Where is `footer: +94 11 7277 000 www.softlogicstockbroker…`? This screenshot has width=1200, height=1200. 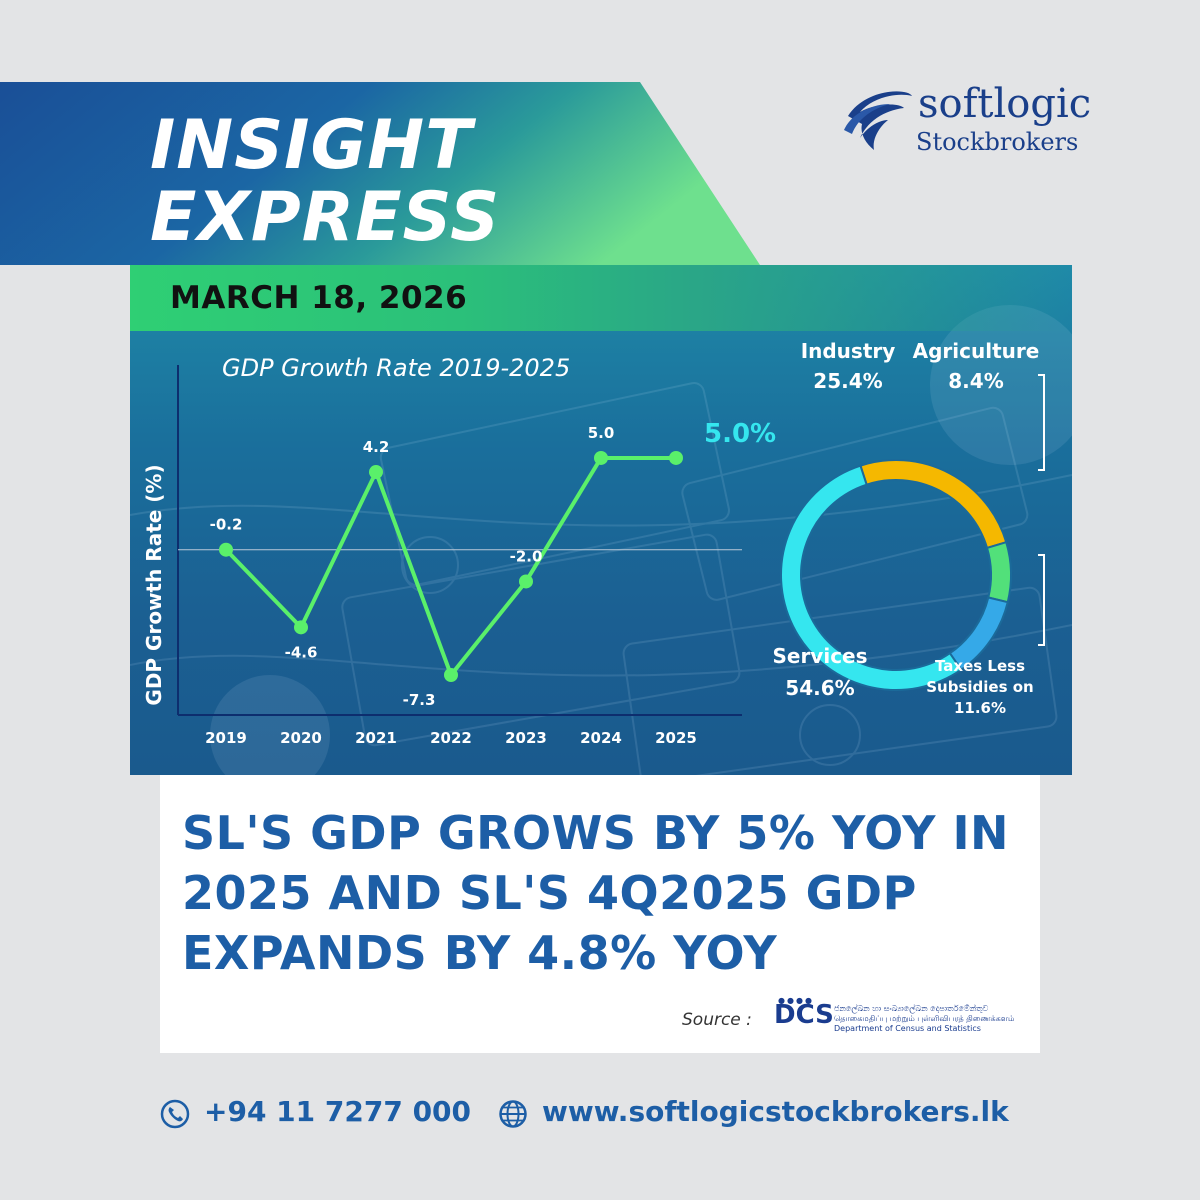 footer: +94 11 7277 000 www.softlogicstockbroker… is located at coordinates (610, 1115).